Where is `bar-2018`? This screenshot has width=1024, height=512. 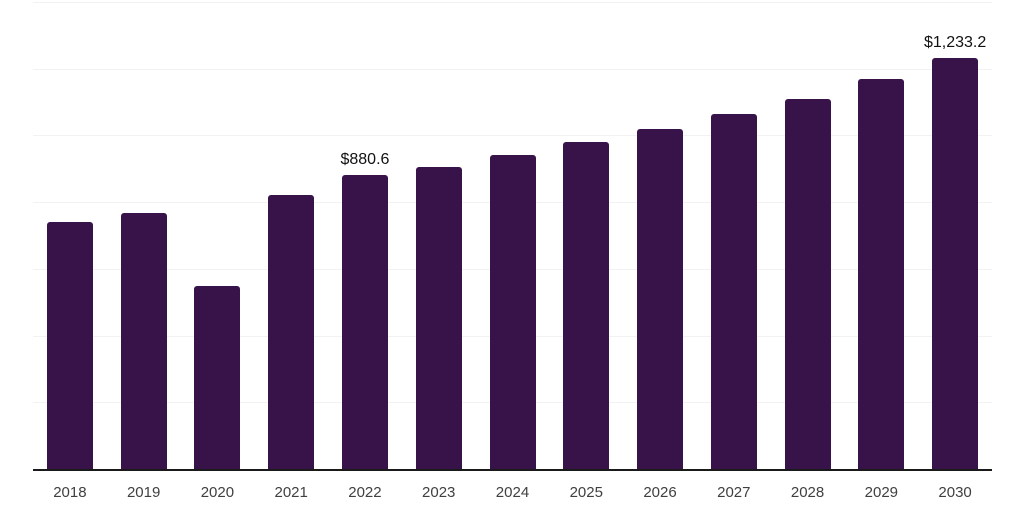
bar-2018 is located at coordinates (69, 345).